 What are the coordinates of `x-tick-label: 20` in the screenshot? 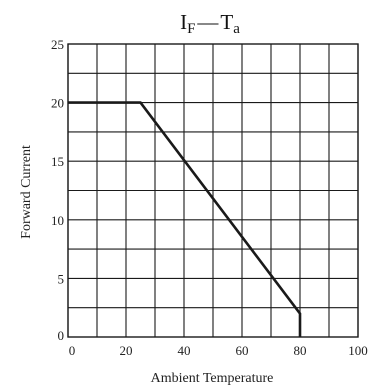 It's located at (126, 350).